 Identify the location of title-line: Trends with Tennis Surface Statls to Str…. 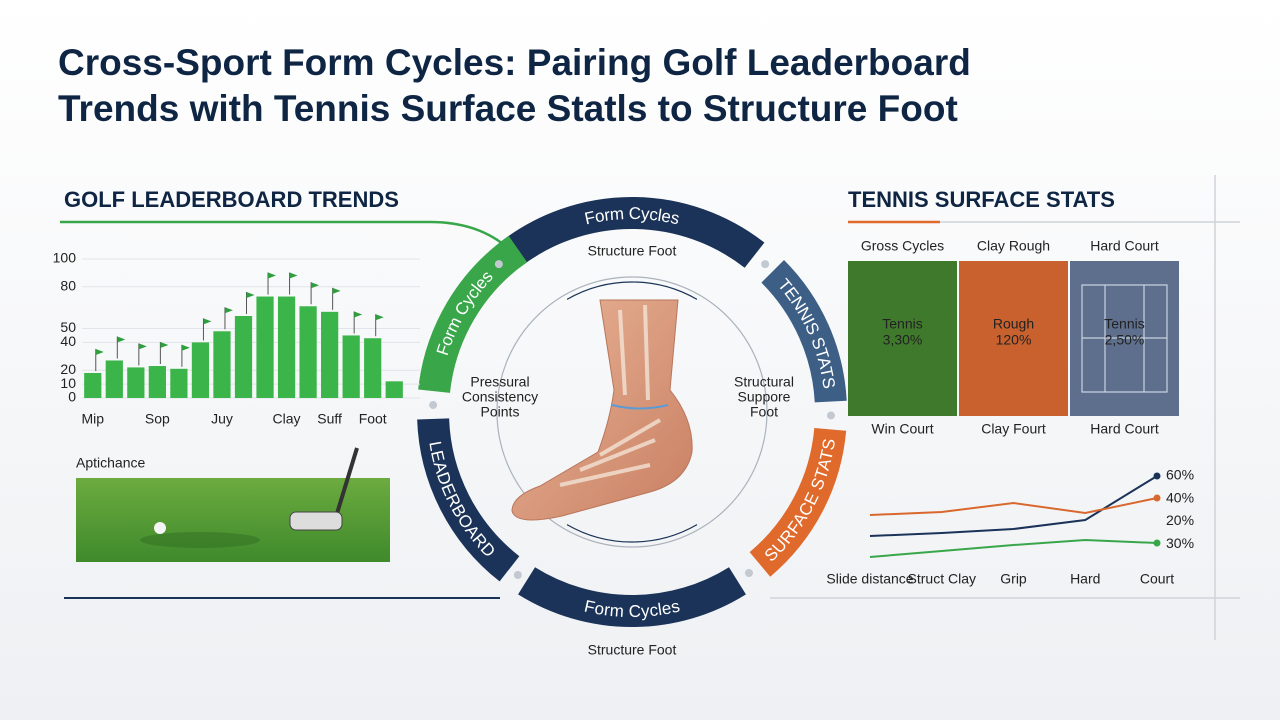
(508, 108).